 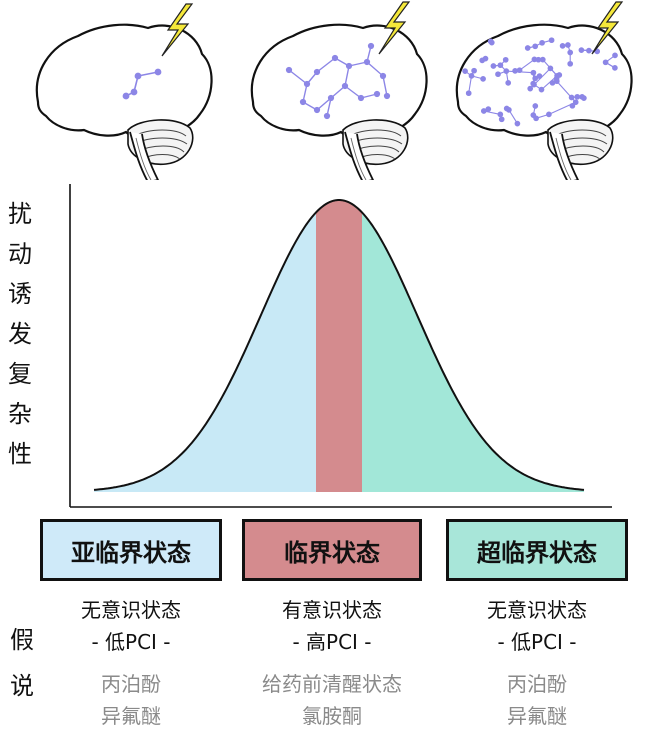 What do you see at coordinates (537, 716) in the screenshot?
I see `drug-supercritical-2: 异氟醚` at bounding box center [537, 716].